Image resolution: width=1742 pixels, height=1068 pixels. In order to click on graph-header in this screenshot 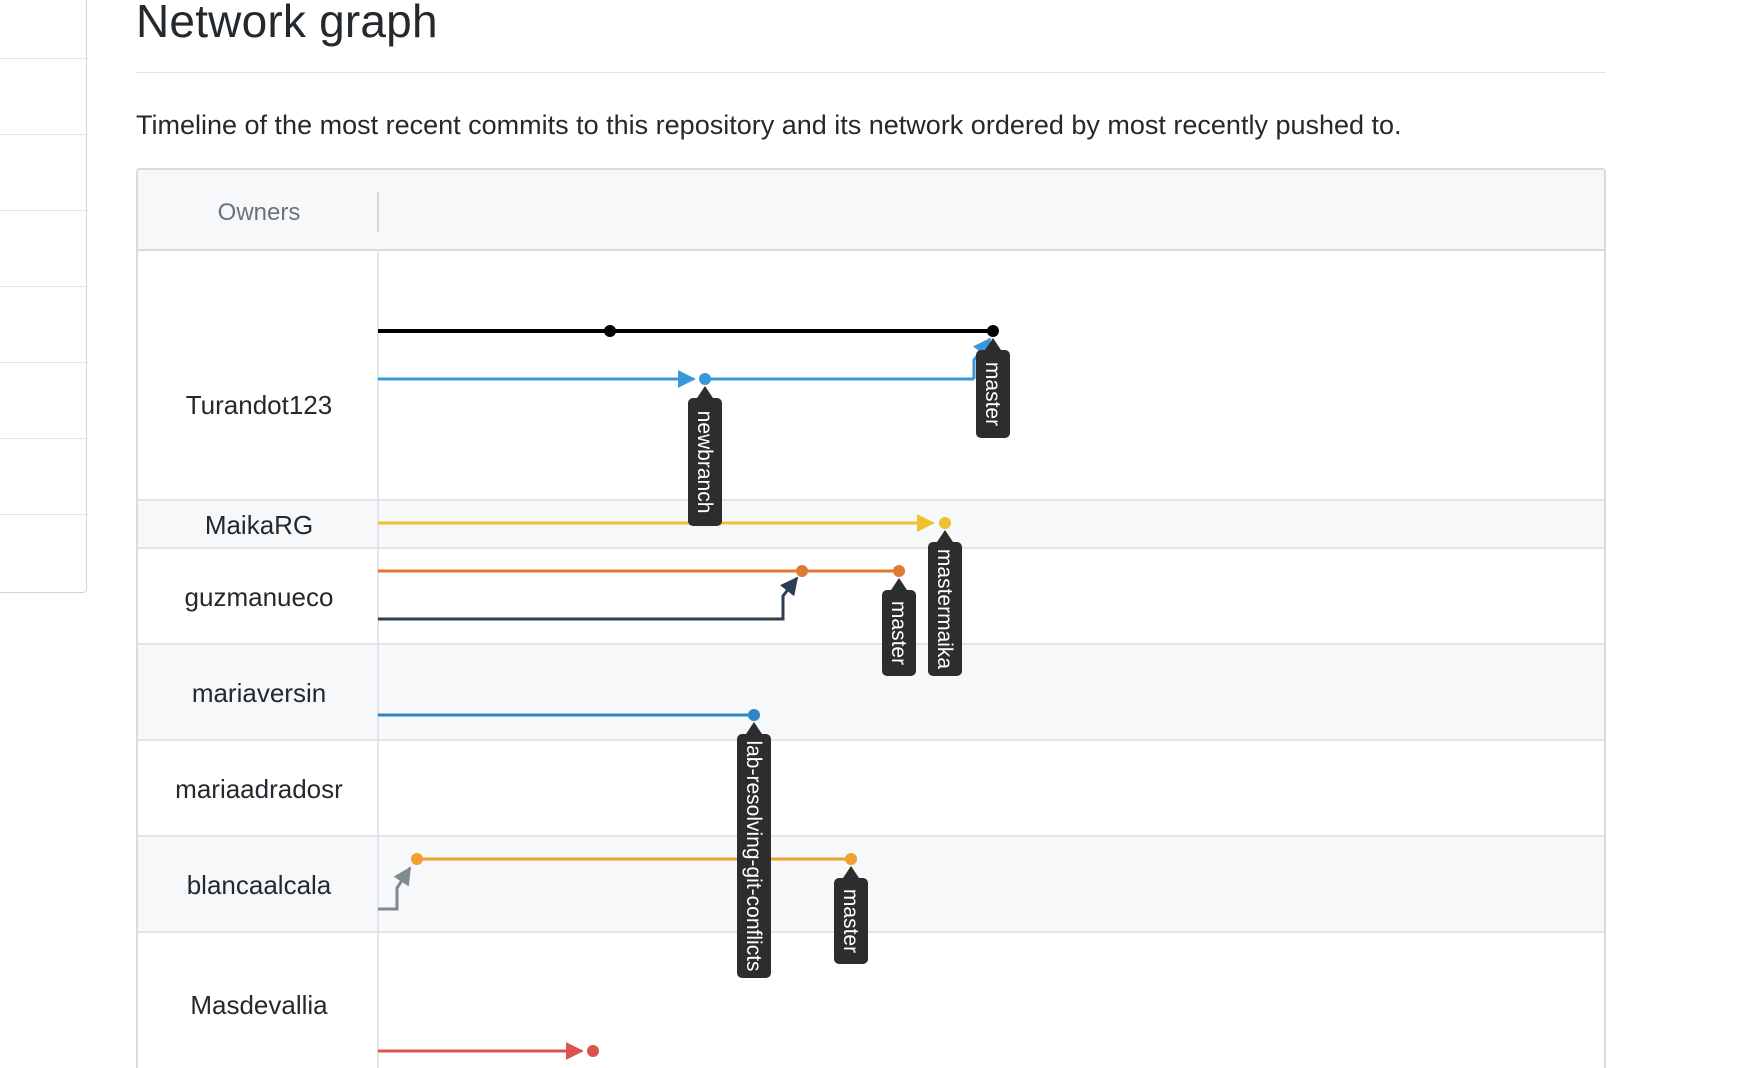, I will do `click(871, 210)`.